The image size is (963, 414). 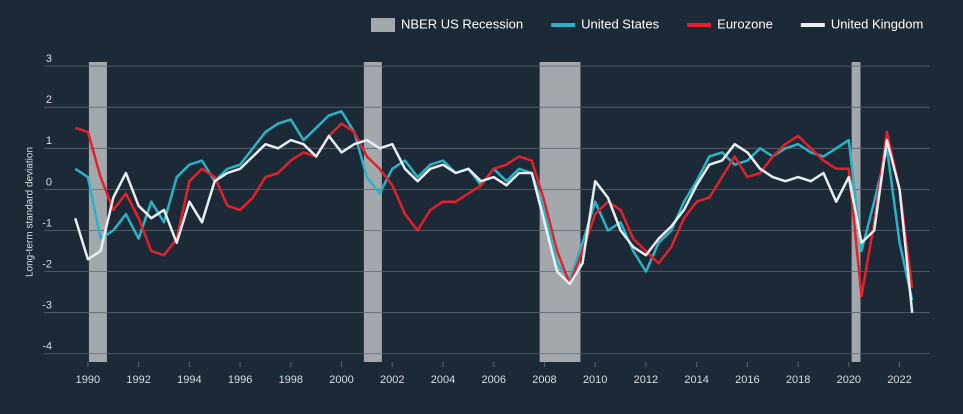 I want to click on x-tick-label: 2006, so click(x=493, y=380).